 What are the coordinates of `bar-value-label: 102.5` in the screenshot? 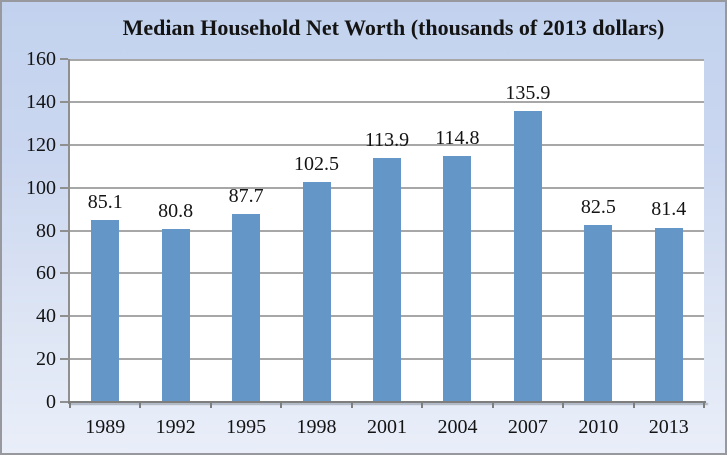 It's located at (317, 164).